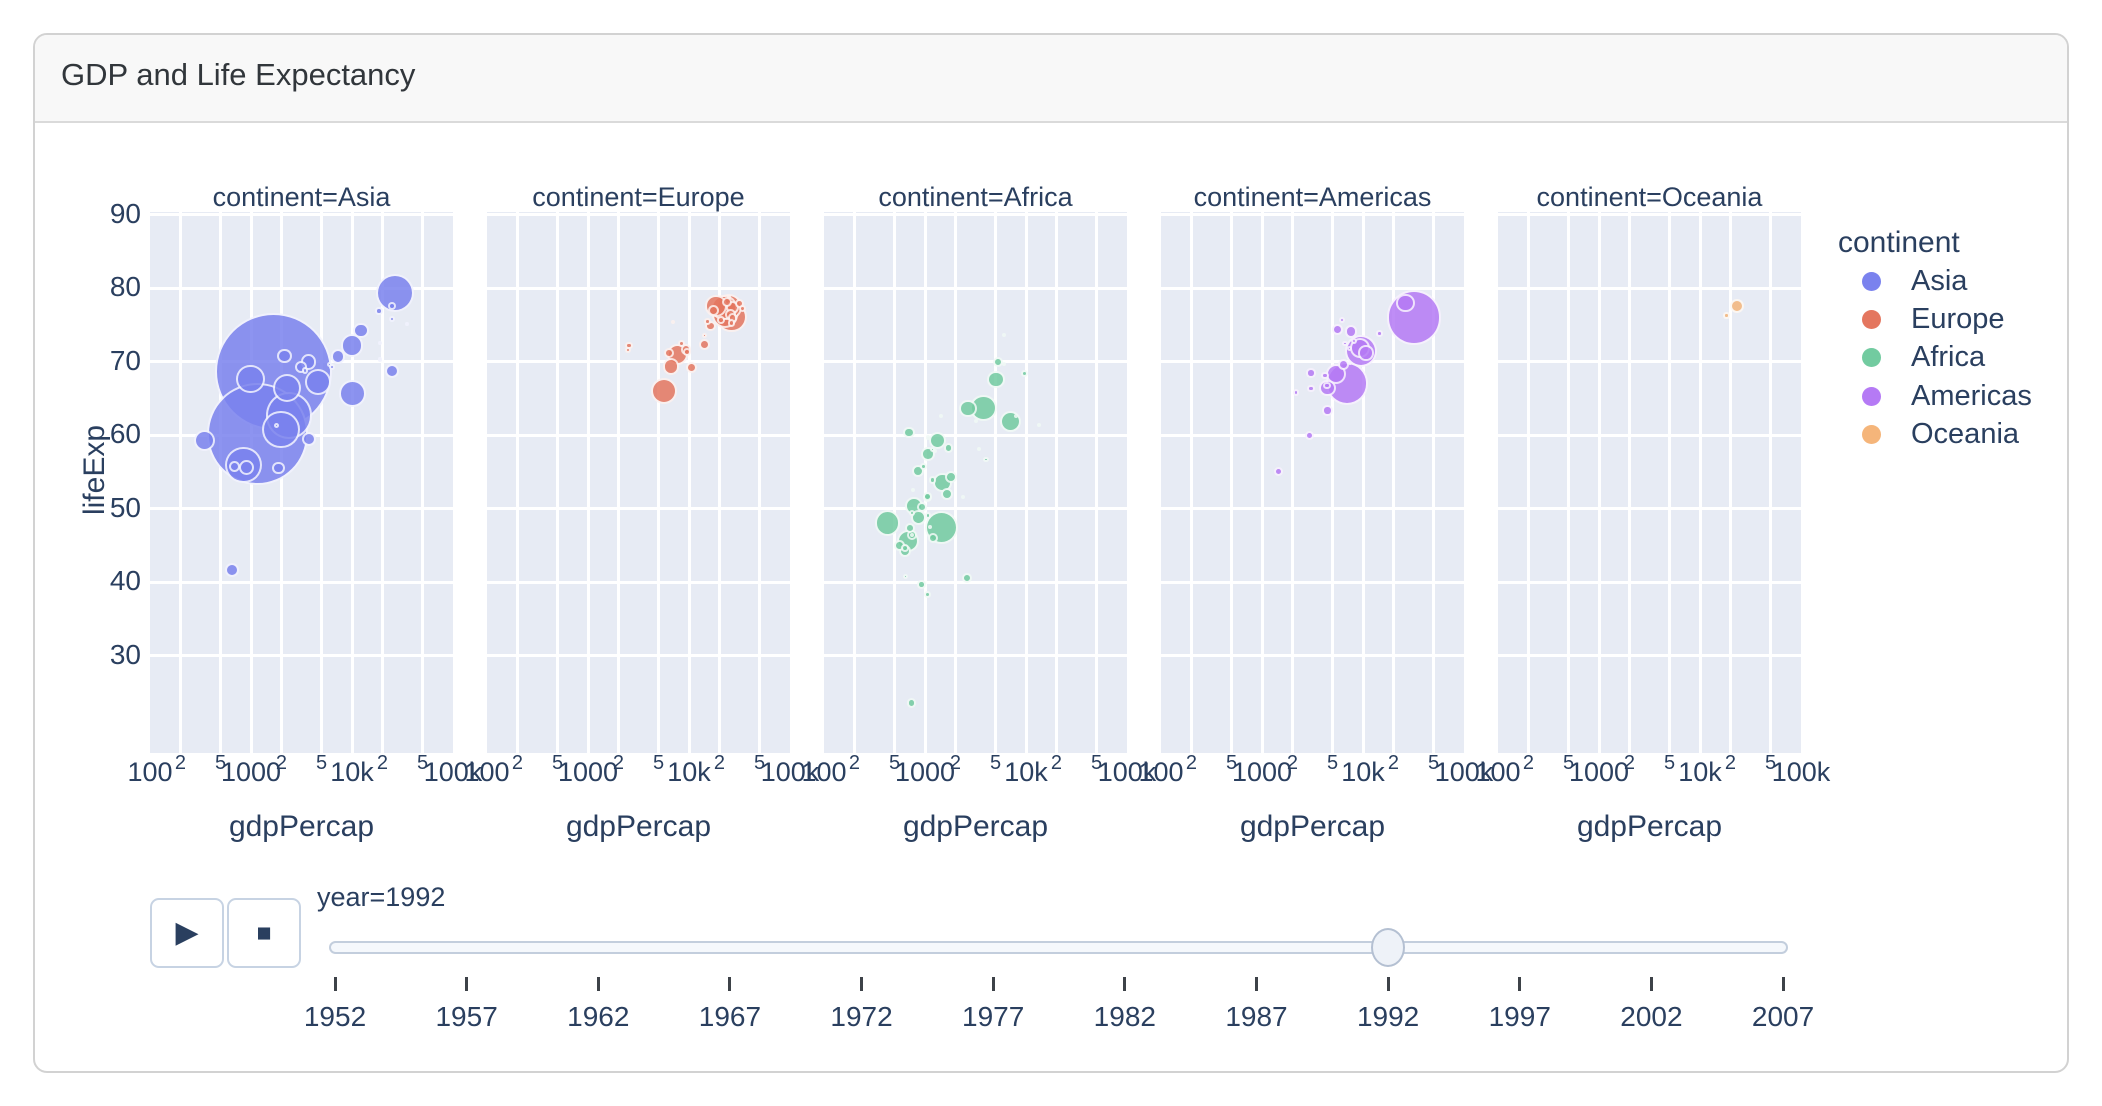 The width and height of the screenshot is (2102, 1106). Describe the element at coordinates (917, 470) in the screenshot. I see `bubble-madagascar` at that location.